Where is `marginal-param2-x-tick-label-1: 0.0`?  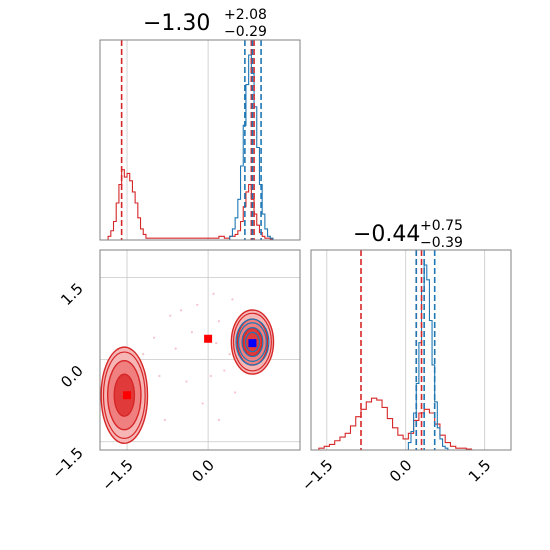 marginal-param2-x-tick-label-1: 0.0 is located at coordinates (401, 471).